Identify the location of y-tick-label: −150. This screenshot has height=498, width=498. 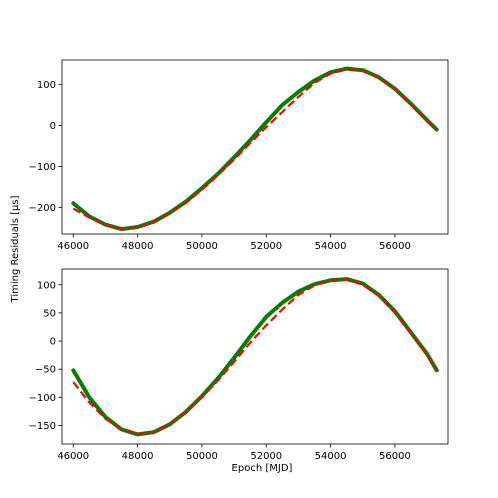
(42, 426).